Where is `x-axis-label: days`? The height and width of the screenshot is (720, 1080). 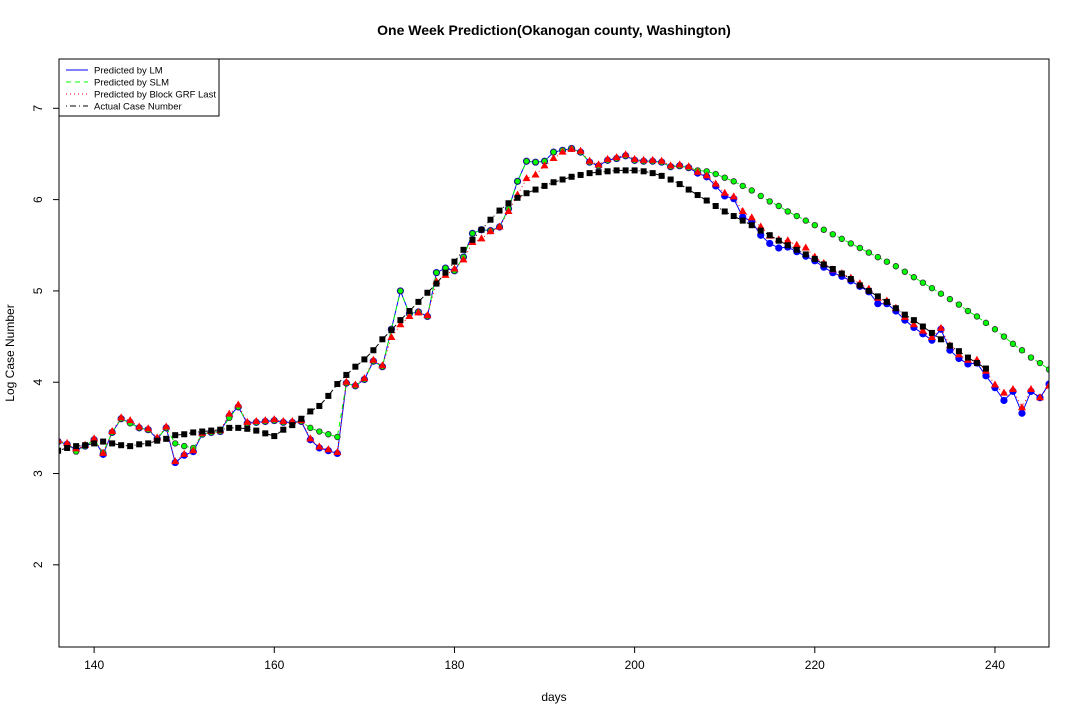
x-axis-label: days is located at coordinates (553, 697).